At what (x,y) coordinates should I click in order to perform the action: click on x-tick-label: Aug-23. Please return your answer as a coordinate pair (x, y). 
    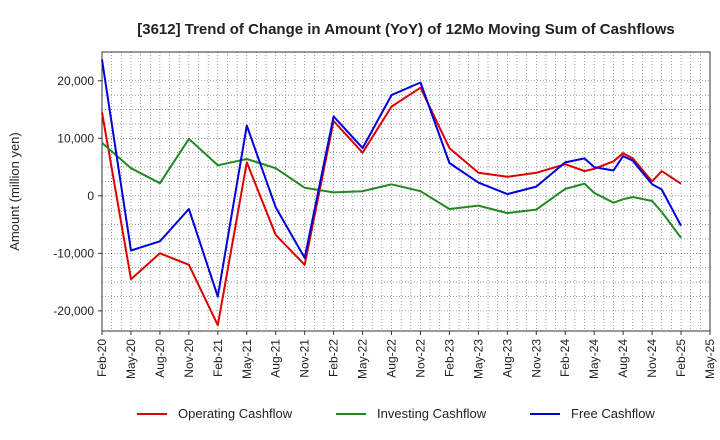
    Looking at the image, I should click on (507, 358).